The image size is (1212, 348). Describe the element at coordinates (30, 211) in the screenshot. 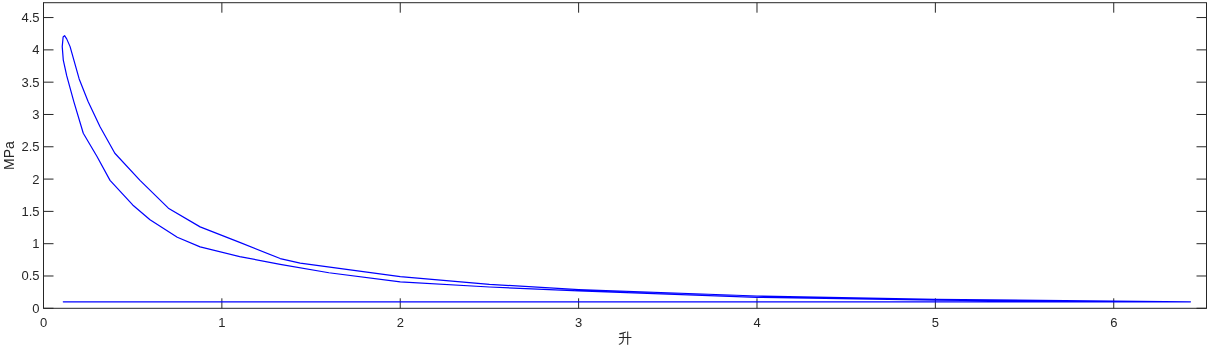

I see `y-tick-label: 1.5` at that location.